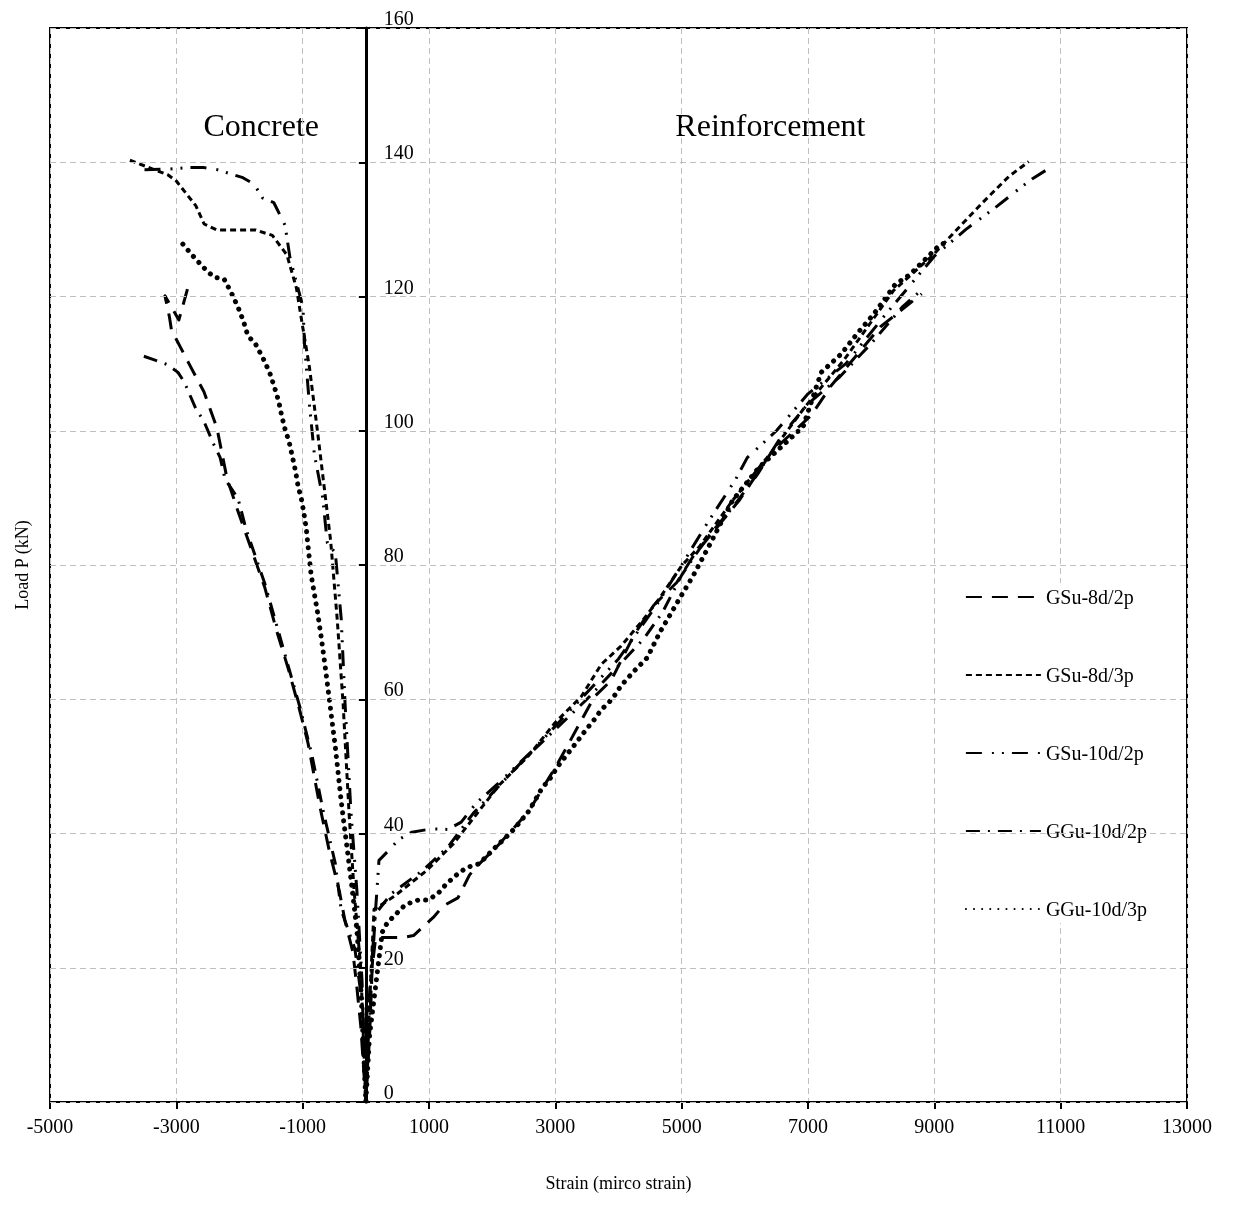 Image resolution: width=1244 pixels, height=1222 pixels. What do you see at coordinates (555, 1126) in the screenshot?
I see `x-tick-label: 3000` at bounding box center [555, 1126].